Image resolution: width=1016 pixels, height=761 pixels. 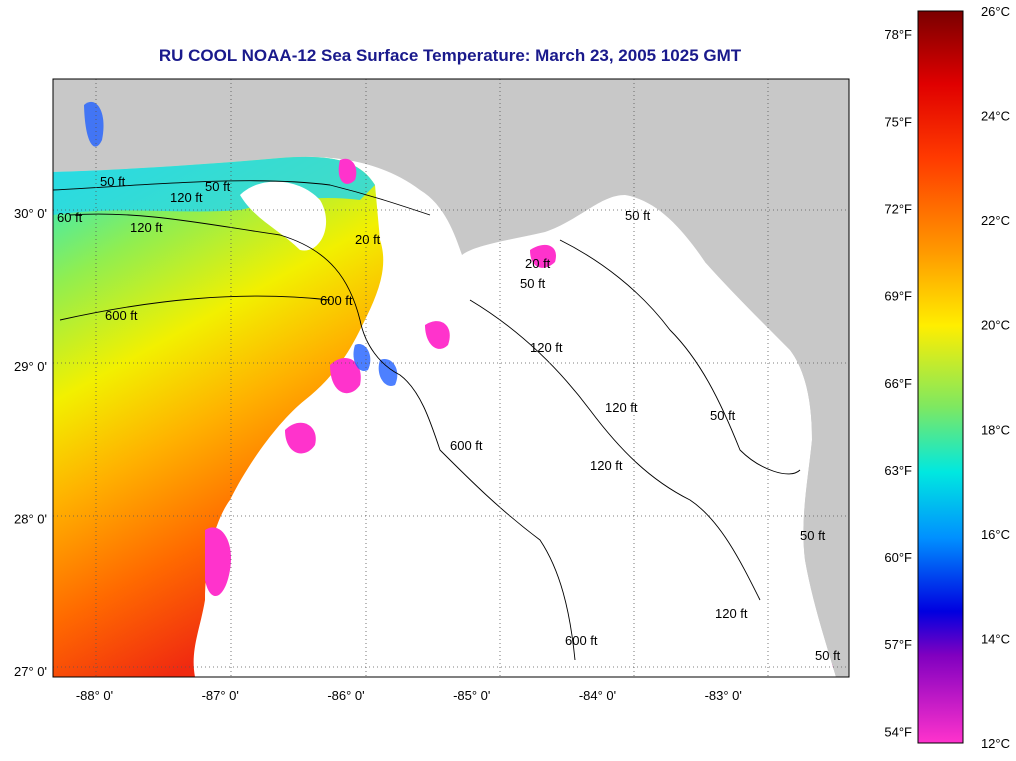 What do you see at coordinates (898, 296) in the screenshot?
I see `fahrenheit-tick-label: 69°F` at bounding box center [898, 296].